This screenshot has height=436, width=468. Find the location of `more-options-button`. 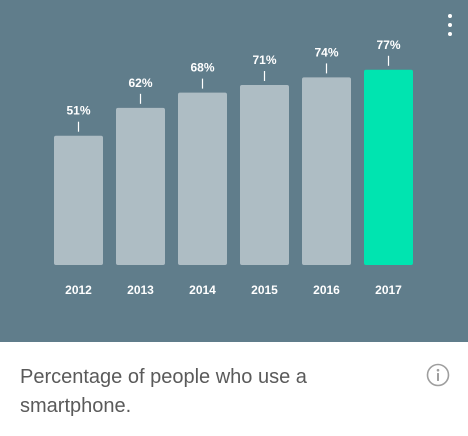

more-options-button is located at coordinates (450, 25).